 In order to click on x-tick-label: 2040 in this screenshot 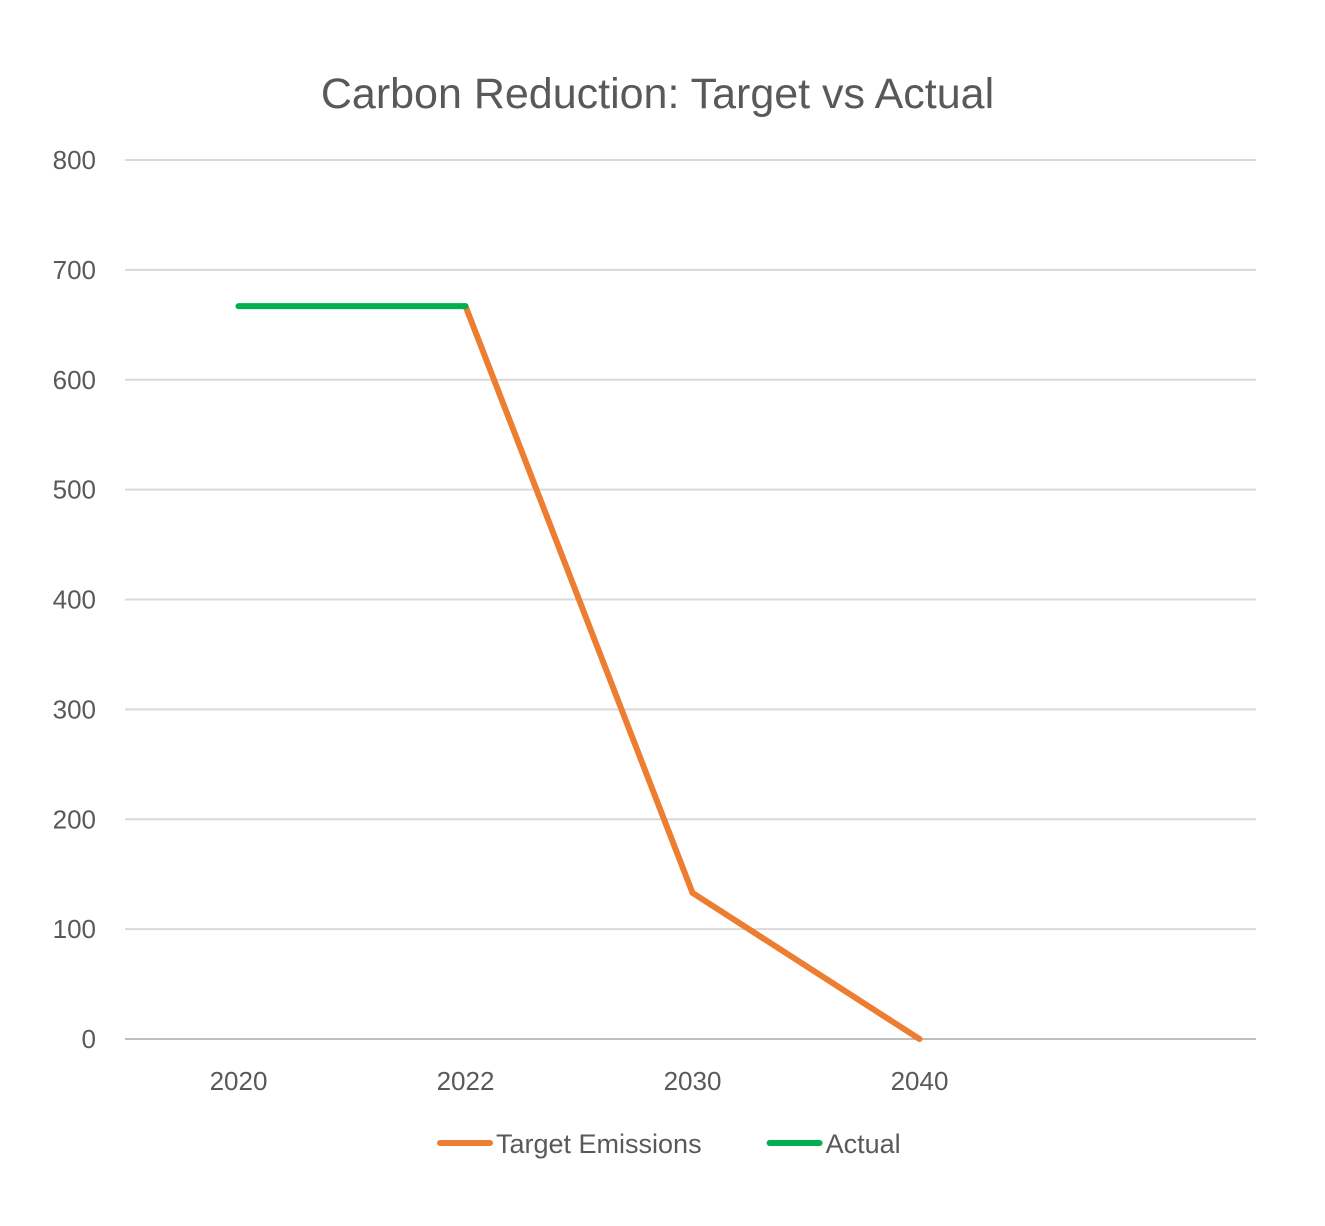, I will do `click(920, 1081)`.